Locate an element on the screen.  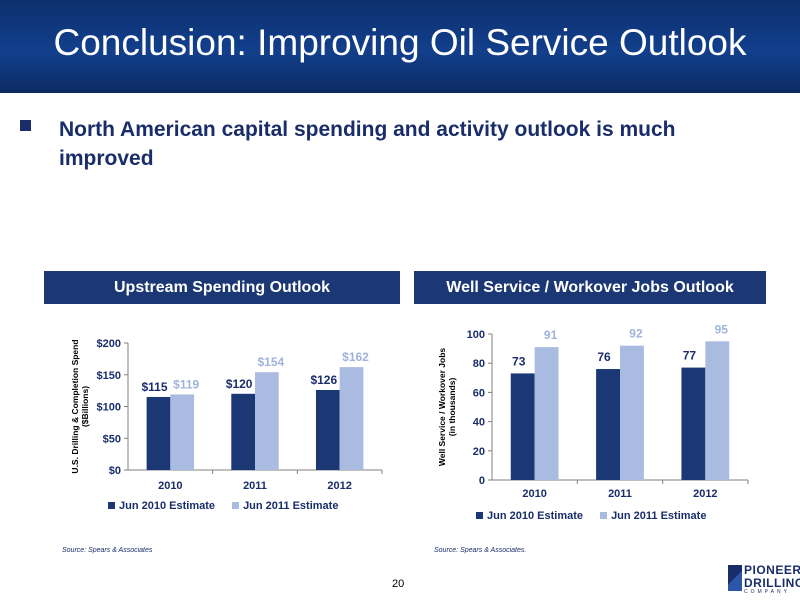
data-label: 76 is located at coordinates (604, 357).